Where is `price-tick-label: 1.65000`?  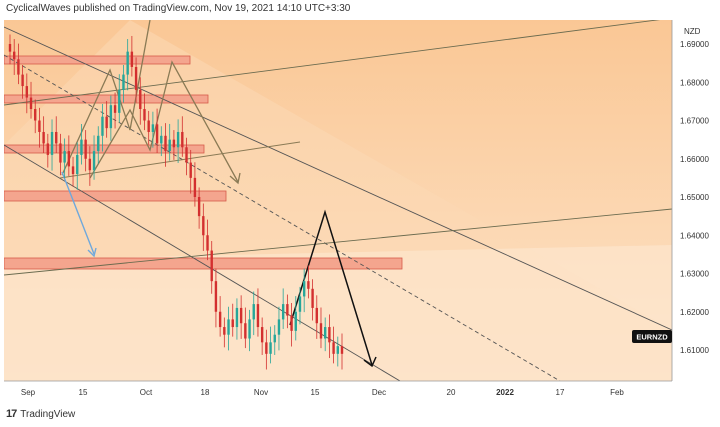 price-tick-label: 1.65000 is located at coordinates (694, 197).